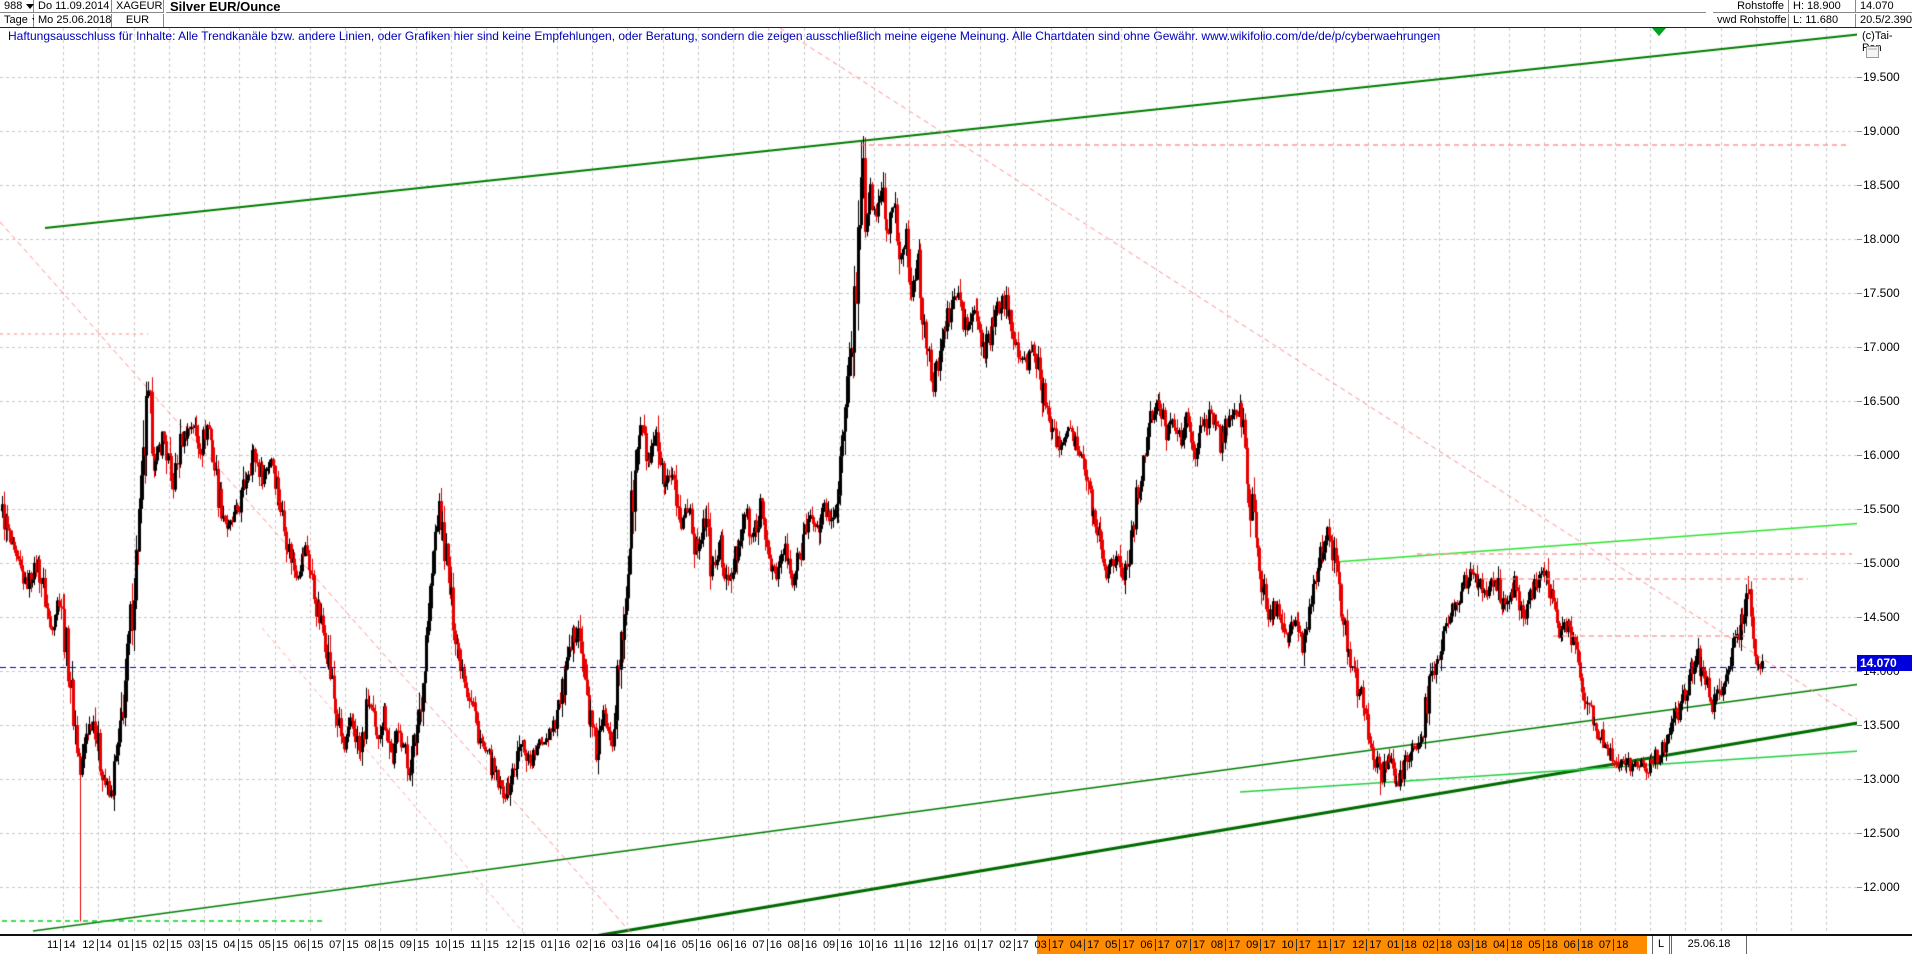 Image resolution: width=1912 pixels, height=954 pixels. I want to click on date-label: 10 17, so click(1296, 945).